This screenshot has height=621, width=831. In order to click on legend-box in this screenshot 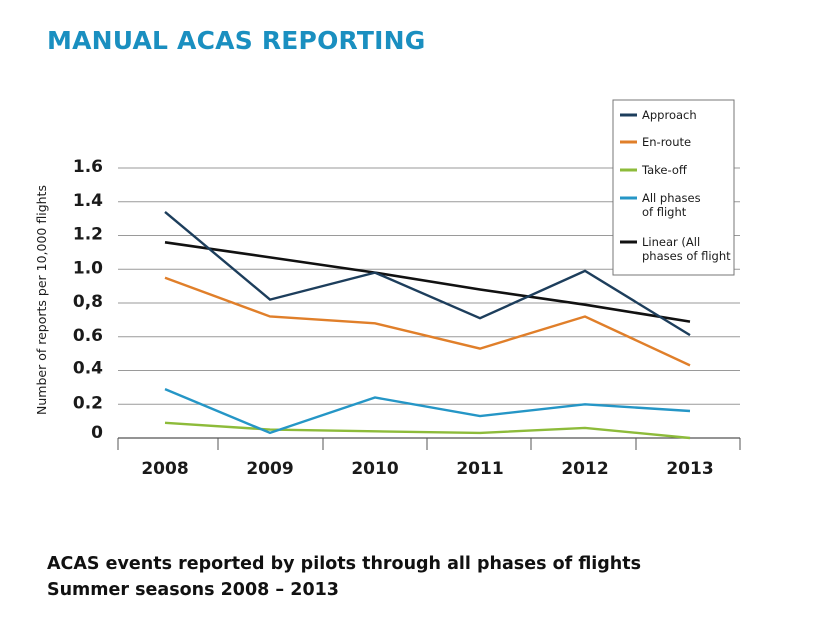, I will do `click(673, 187)`.